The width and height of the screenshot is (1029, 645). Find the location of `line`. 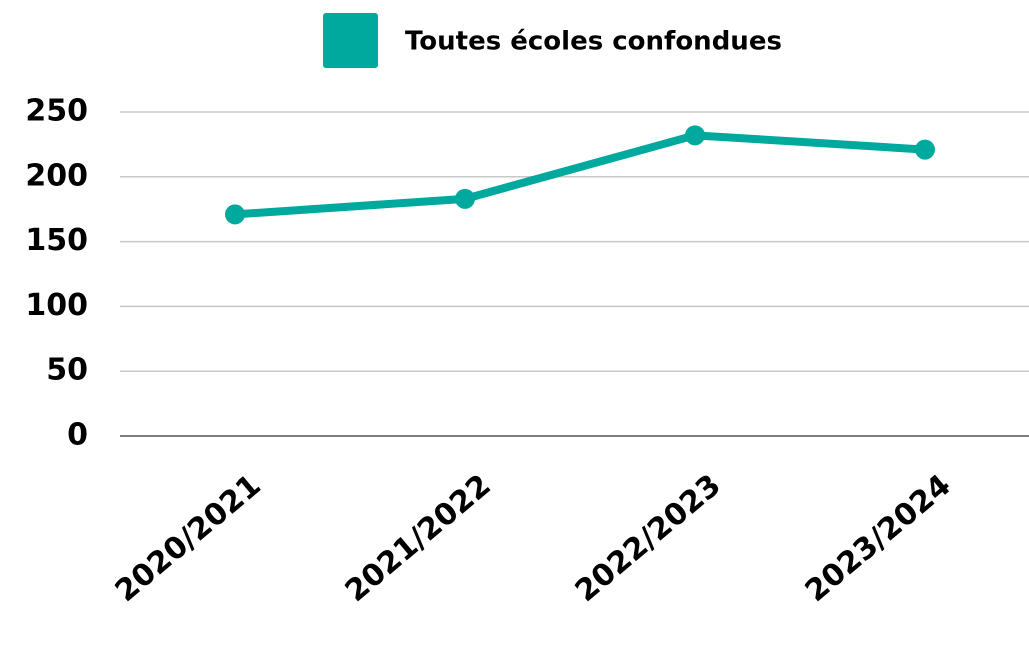

line is located at coordinates (580, 175).